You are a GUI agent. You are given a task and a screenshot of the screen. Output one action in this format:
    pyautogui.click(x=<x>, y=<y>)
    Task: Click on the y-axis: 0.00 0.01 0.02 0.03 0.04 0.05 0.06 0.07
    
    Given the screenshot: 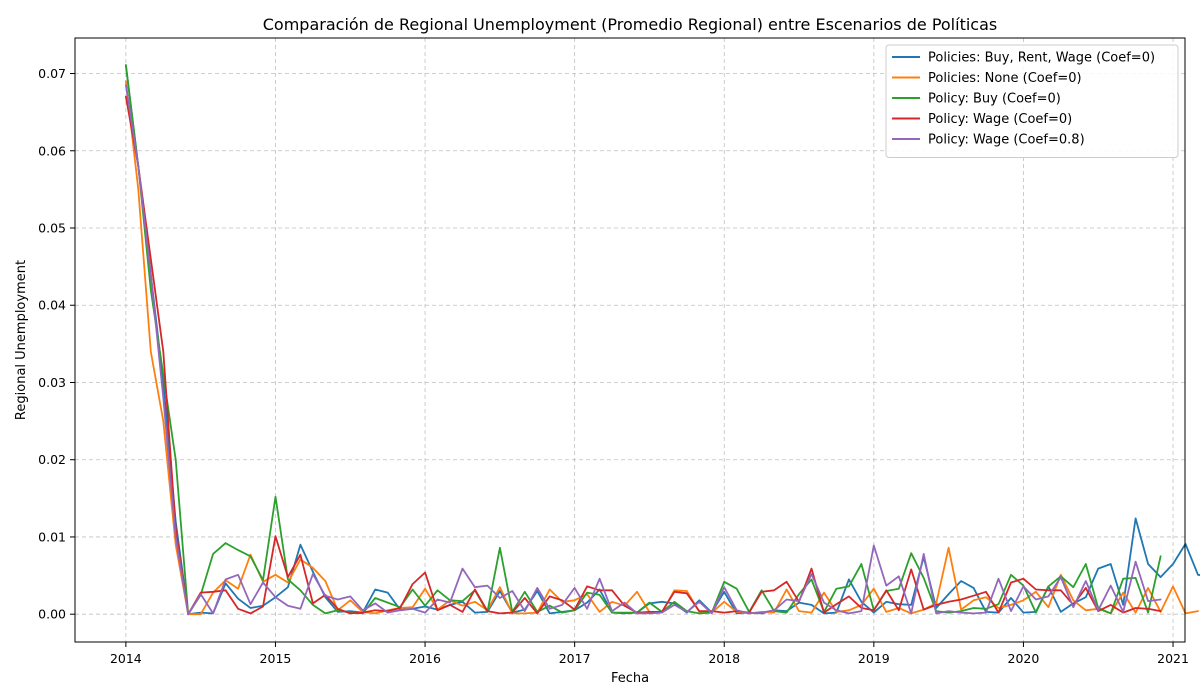 What is the action you would take?
    pyautogui.click(x=56, y=344)
    